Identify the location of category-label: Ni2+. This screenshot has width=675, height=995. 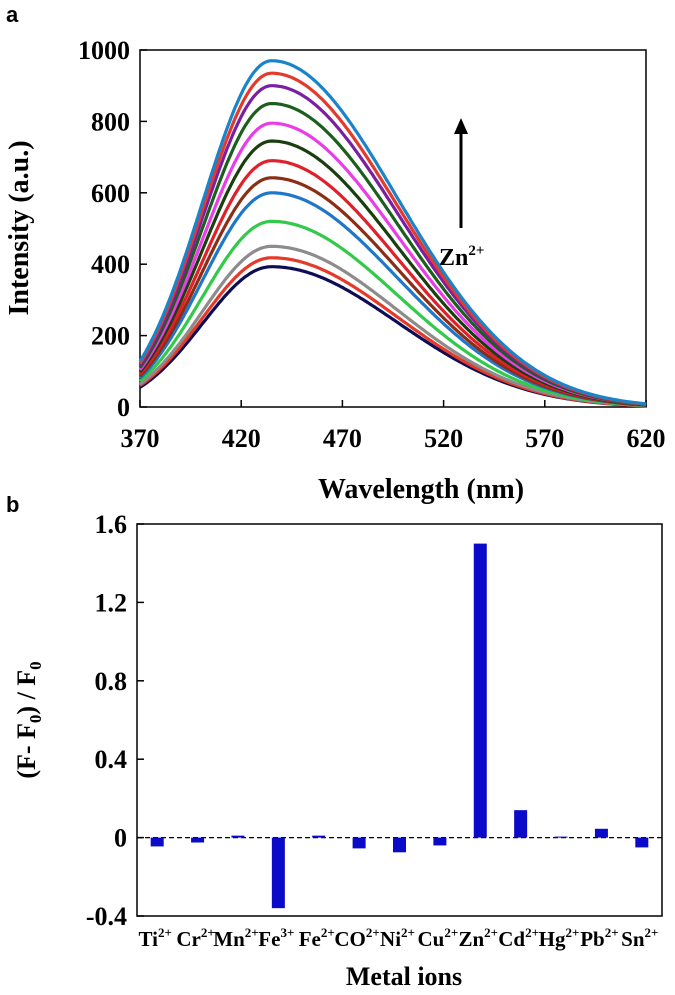
(397, 938).